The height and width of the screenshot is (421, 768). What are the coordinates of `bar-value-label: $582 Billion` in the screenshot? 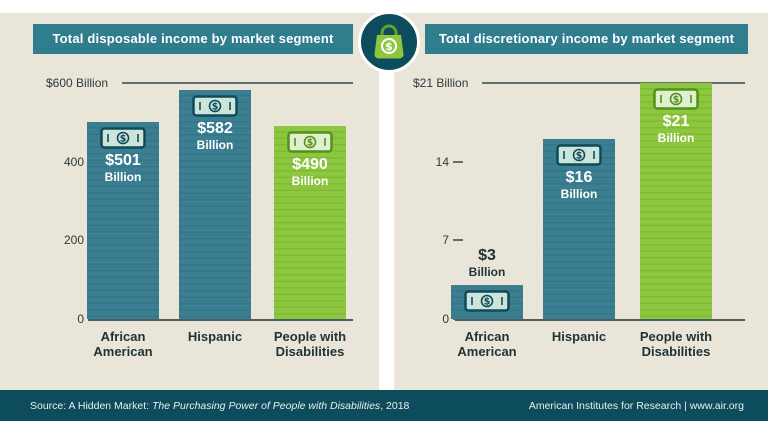 It's located at (215, 136).